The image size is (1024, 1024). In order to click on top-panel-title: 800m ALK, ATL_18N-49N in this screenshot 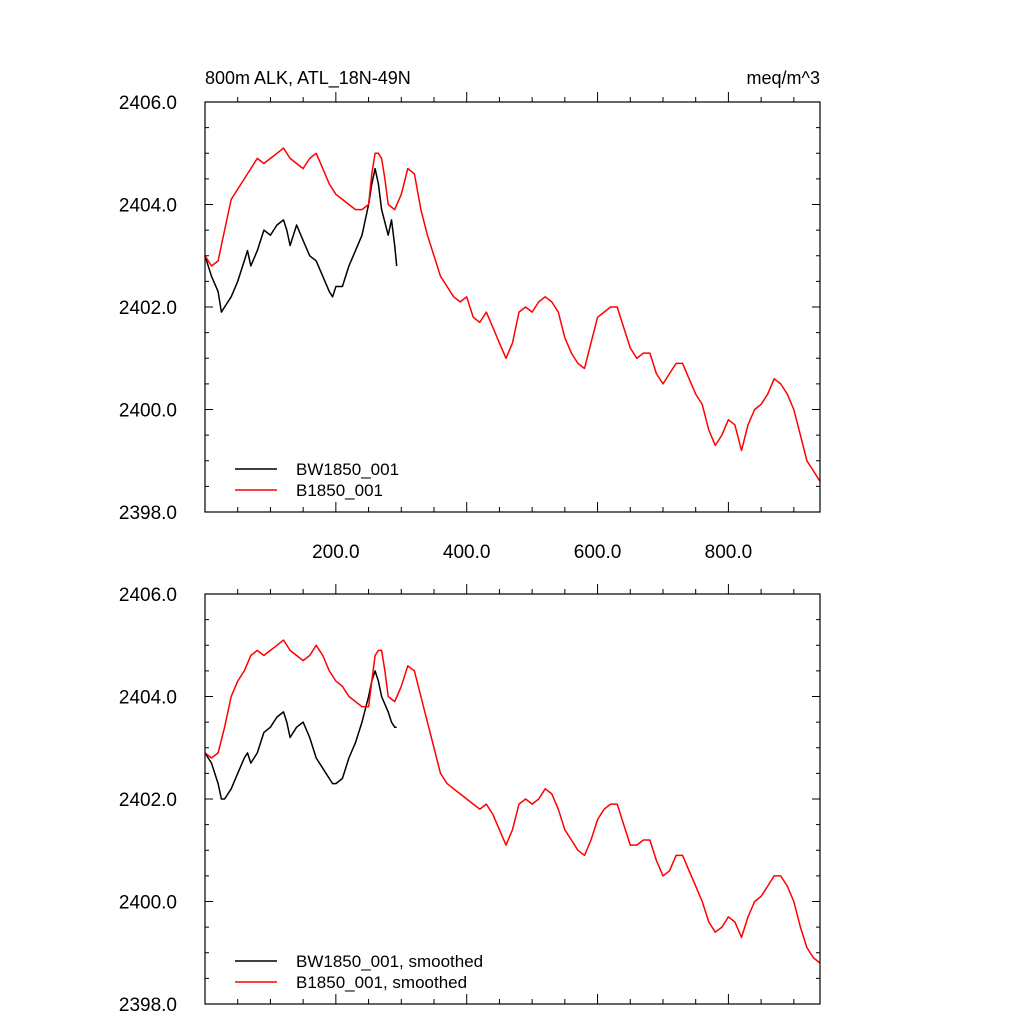, I will do `click(308, 78)`.